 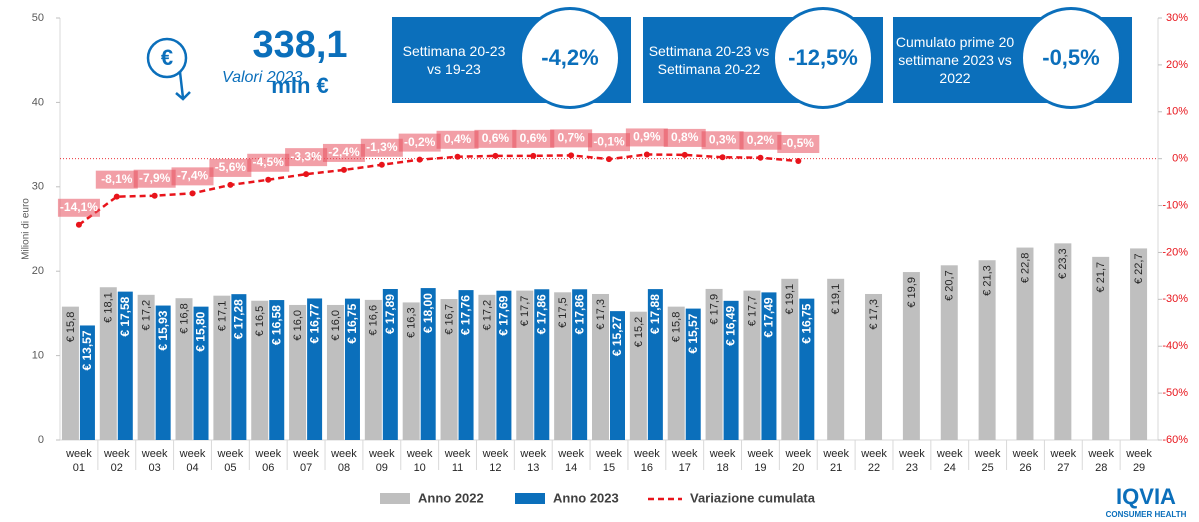 What do you see at coordinates (451, 497) in the screenshot?
I see `legend-label: Anno 2022` at bounding box center [451, 497].